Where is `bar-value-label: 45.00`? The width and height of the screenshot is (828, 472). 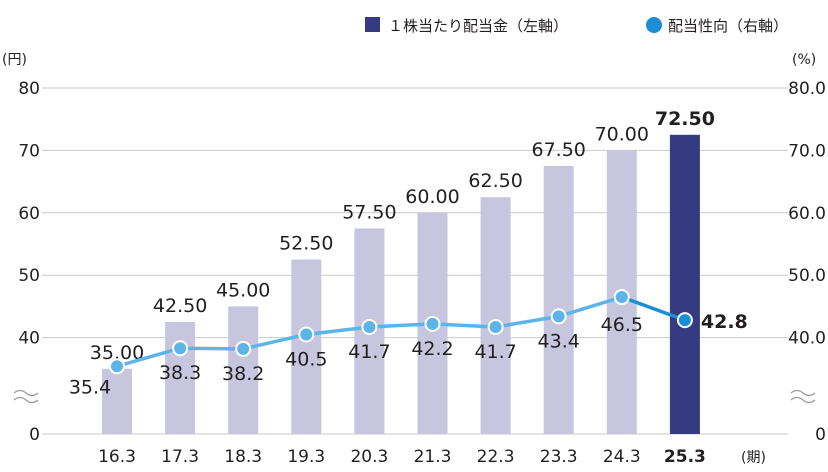
bar-value-label: 45.00 is located at coordinates (243, 290).